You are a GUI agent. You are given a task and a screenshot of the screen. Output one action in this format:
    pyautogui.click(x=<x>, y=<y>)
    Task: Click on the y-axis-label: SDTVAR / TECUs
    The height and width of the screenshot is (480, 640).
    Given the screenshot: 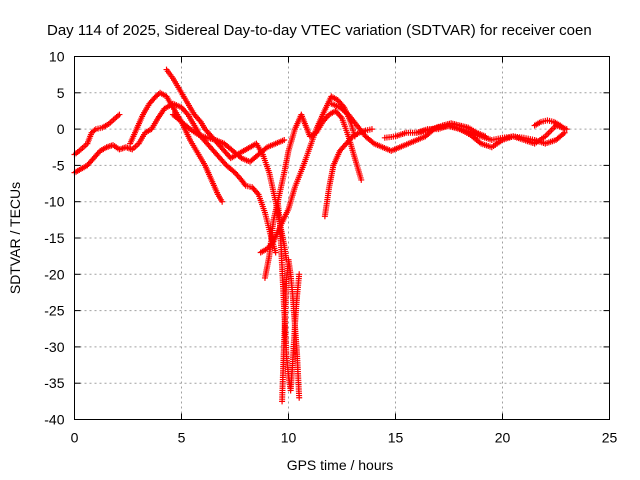 What is the action you would take?
    pyautogui.click(x=15, y=238)
    